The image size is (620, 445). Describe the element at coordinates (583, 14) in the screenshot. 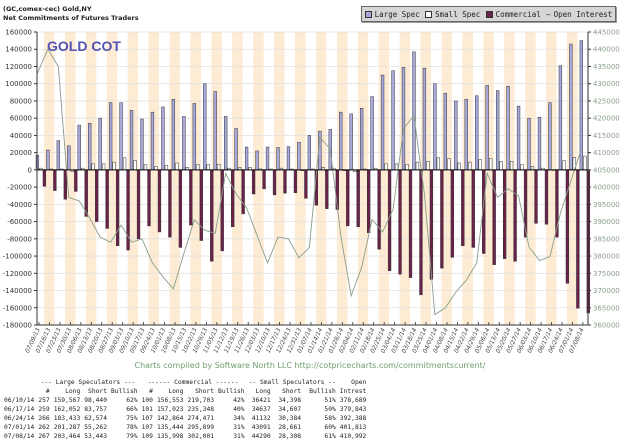

I see `legend-label: Open Interest` at that location.